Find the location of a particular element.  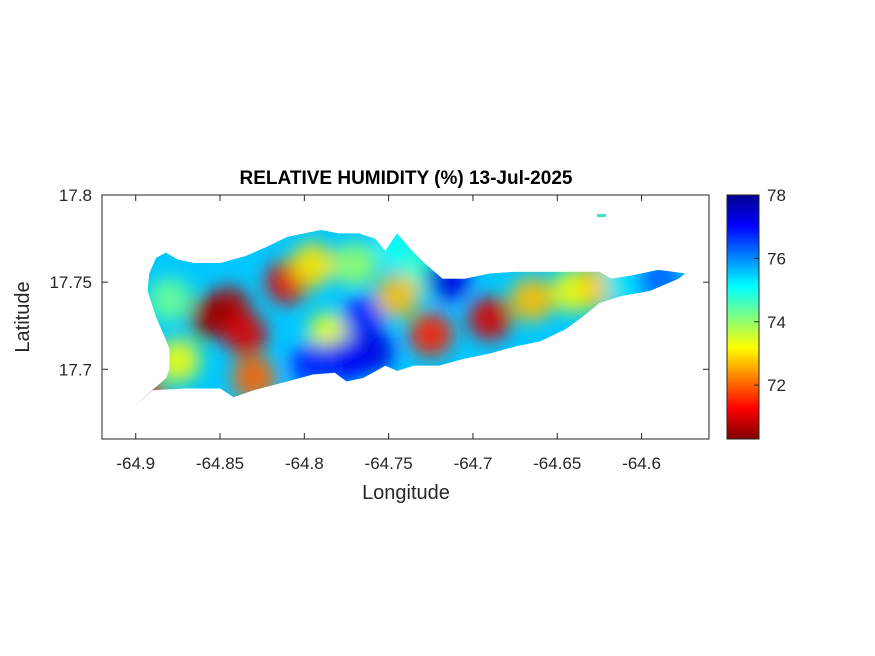

x-axis-label: Longitude is located at coordinates (406, 493).